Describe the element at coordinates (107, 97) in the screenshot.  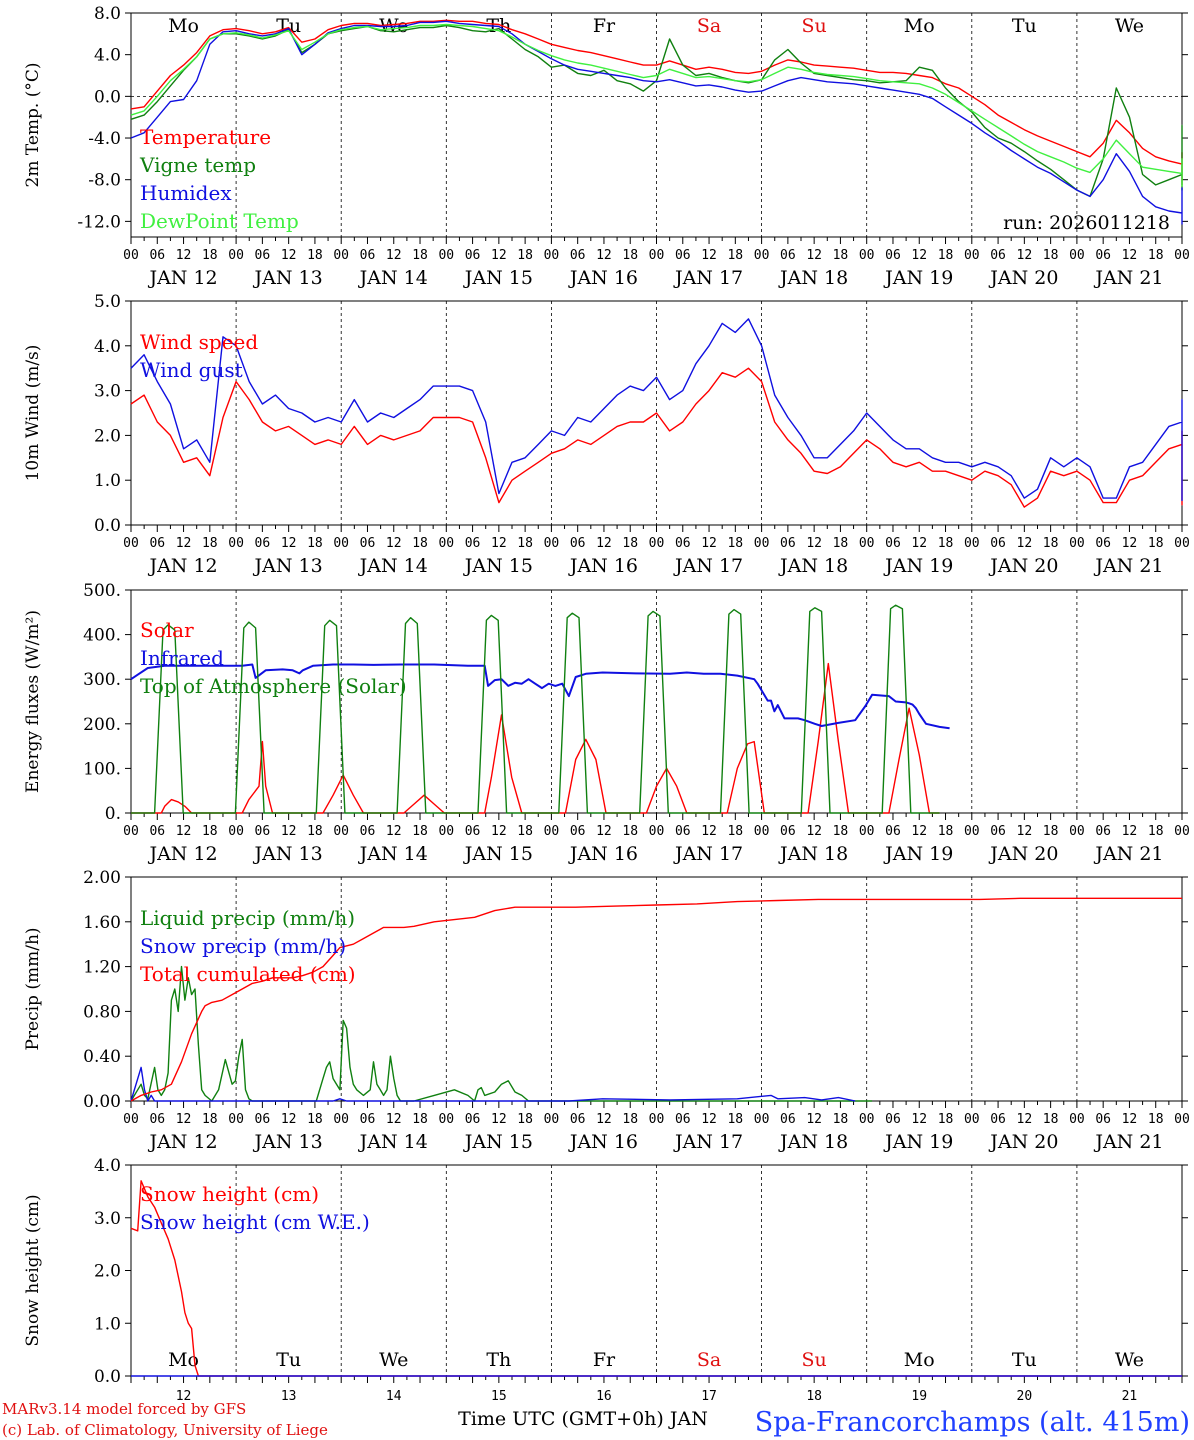
I see `temp-y-tick-label: 0.0` at that location.